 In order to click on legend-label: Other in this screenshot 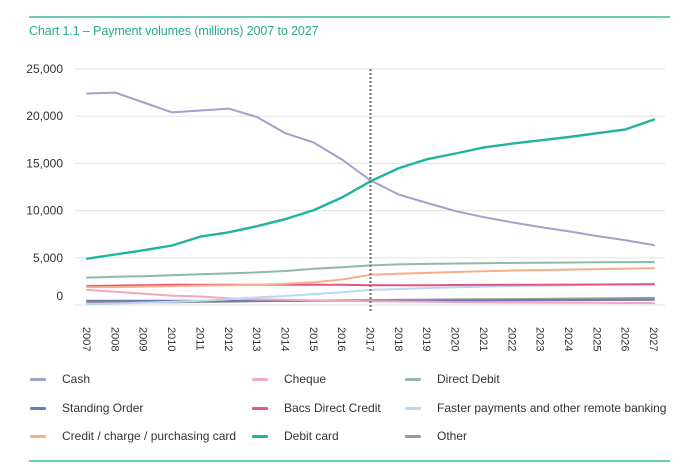, I will do `click(452, 436)`.